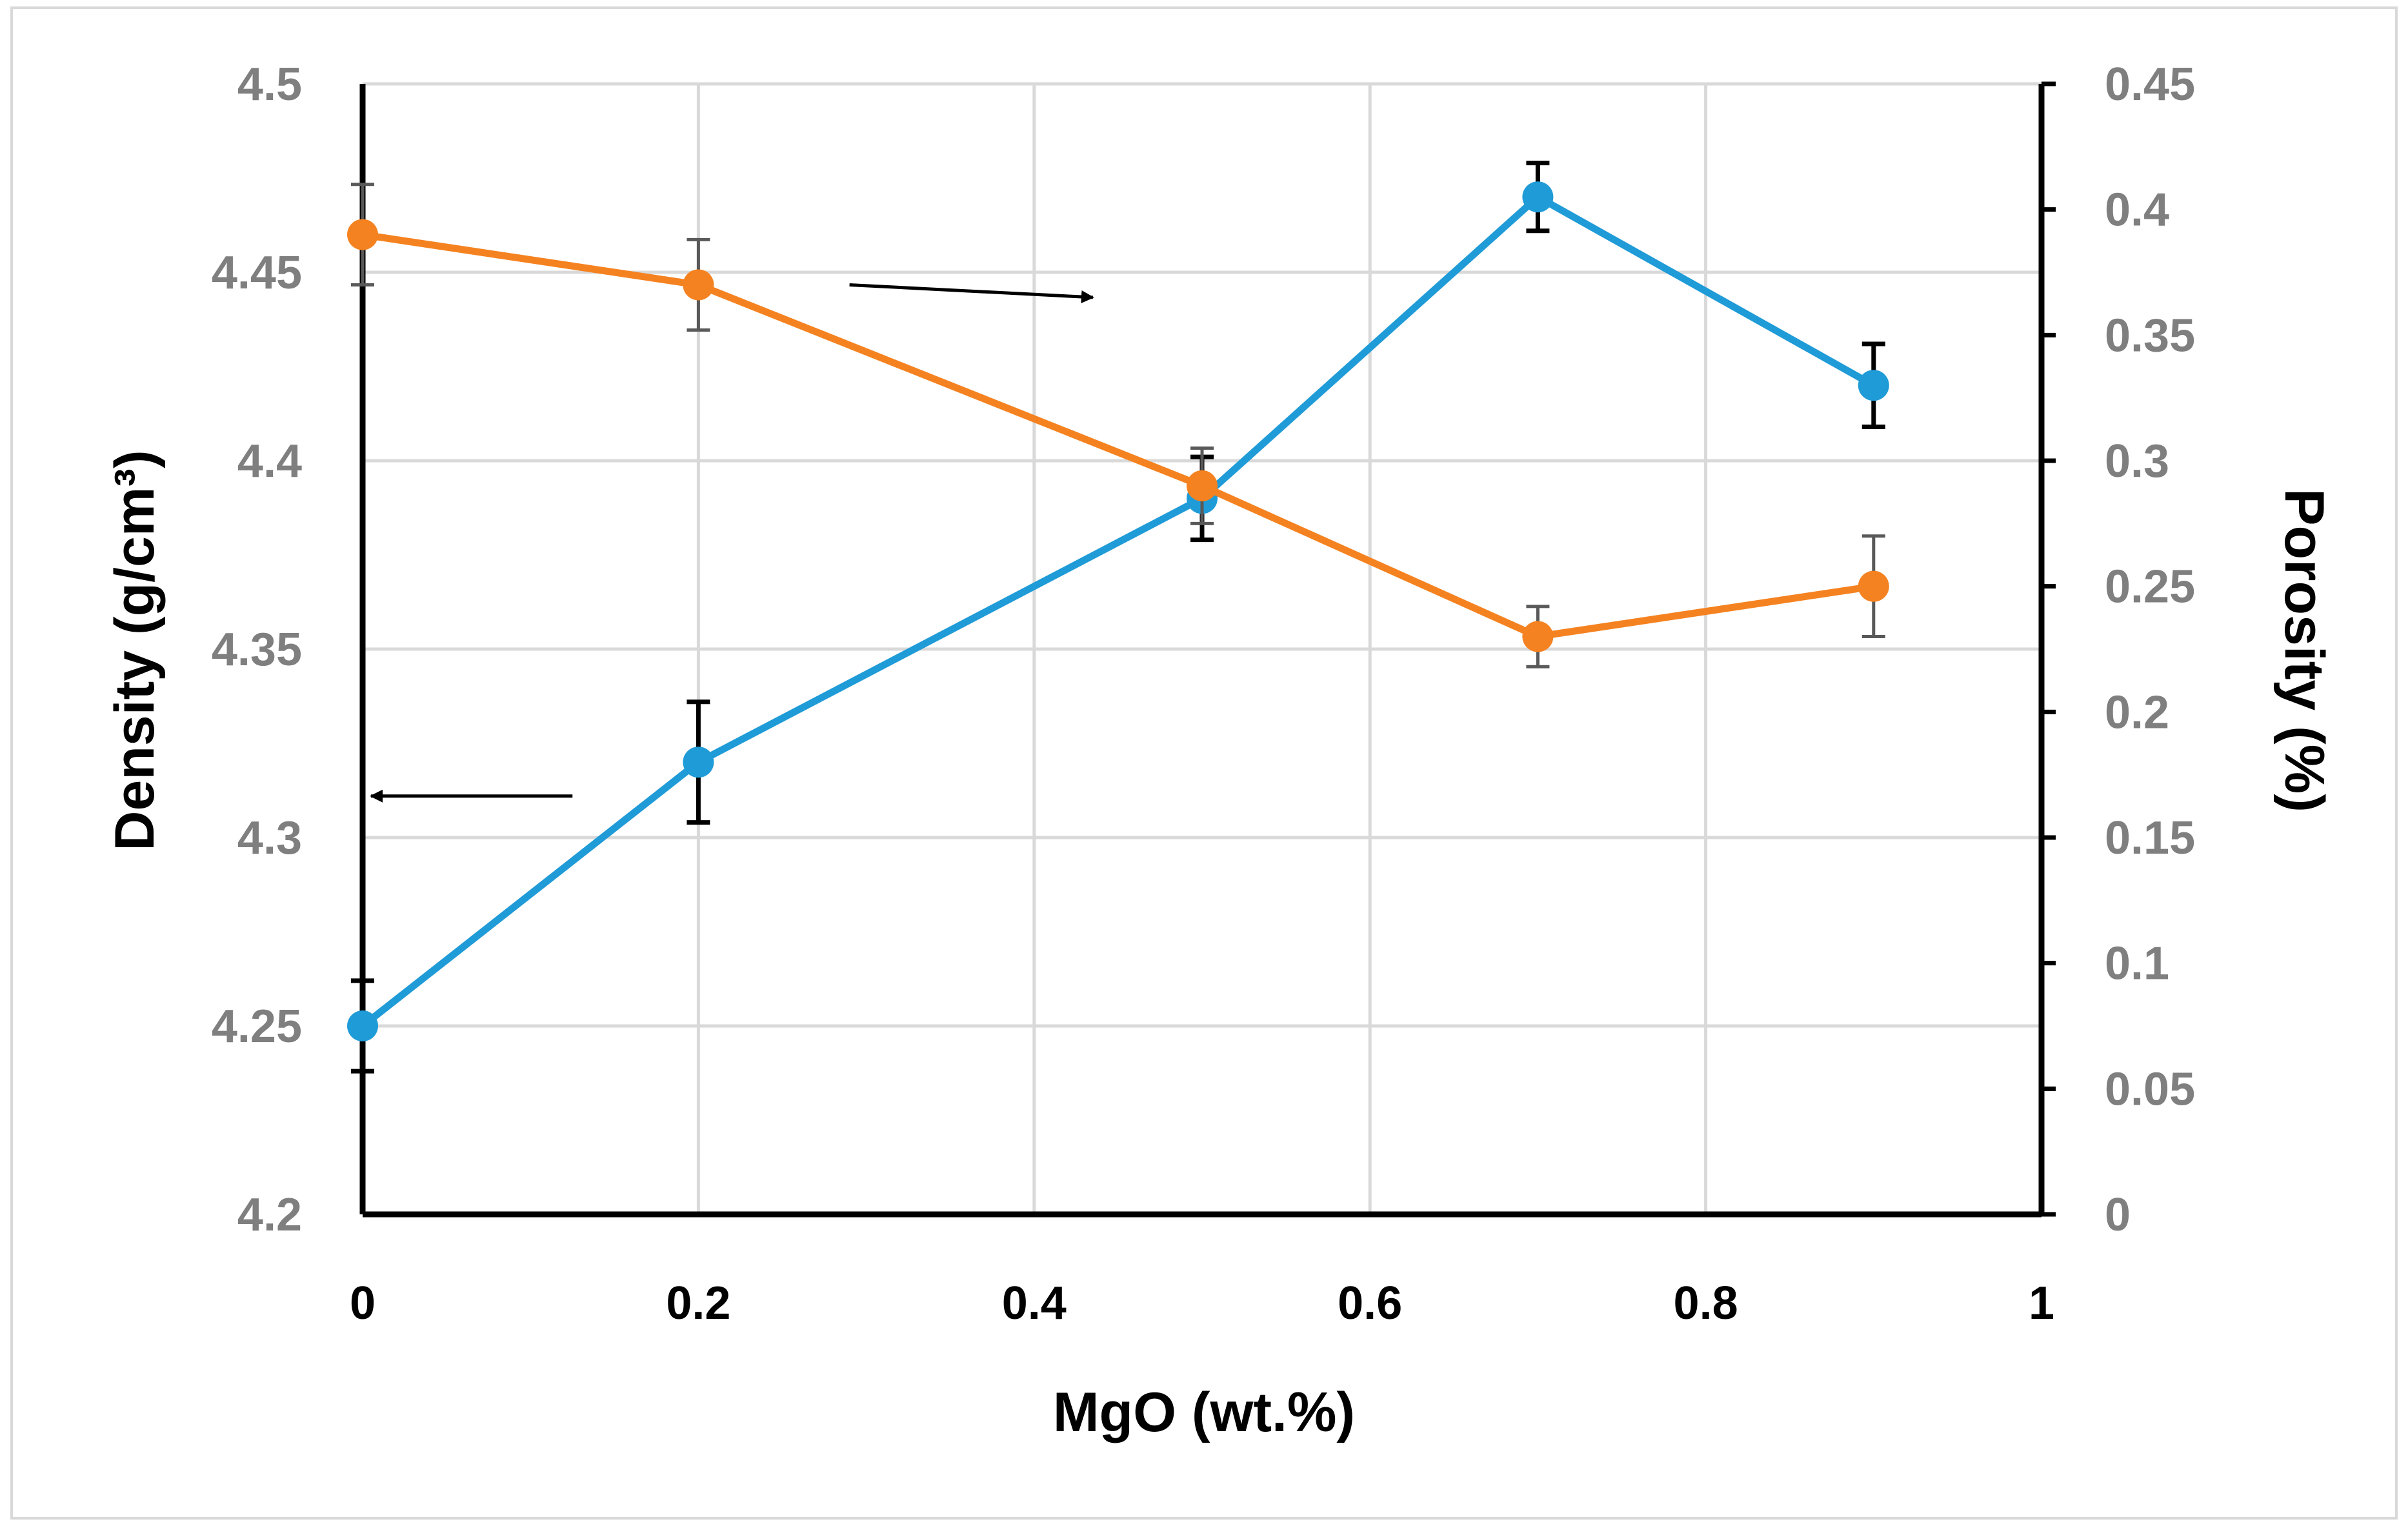 The width and height of the screenshot is (2408, 1526). What do you see at coordinates (698, 1303) in the screenshot?
I see `x-tick-label: 0.2` at bounding box center [698, 1303].